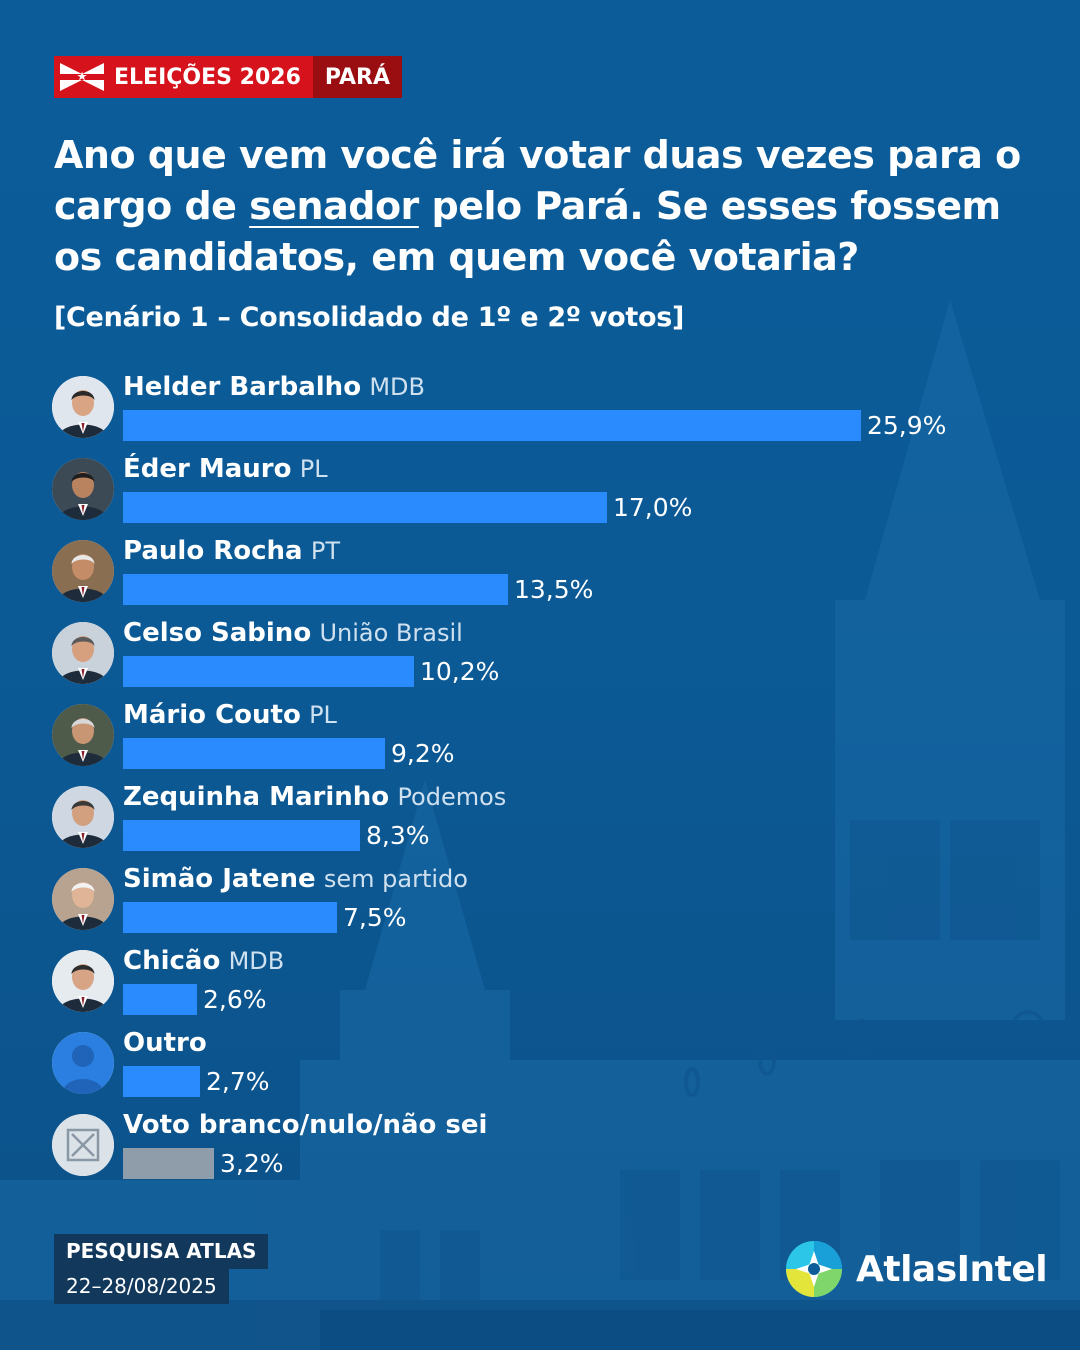 This screenshot has height=1350, width=1080. Describe the element at coordinates (82, 77) in the screenshot. I see `para-flag-icon` at that location.